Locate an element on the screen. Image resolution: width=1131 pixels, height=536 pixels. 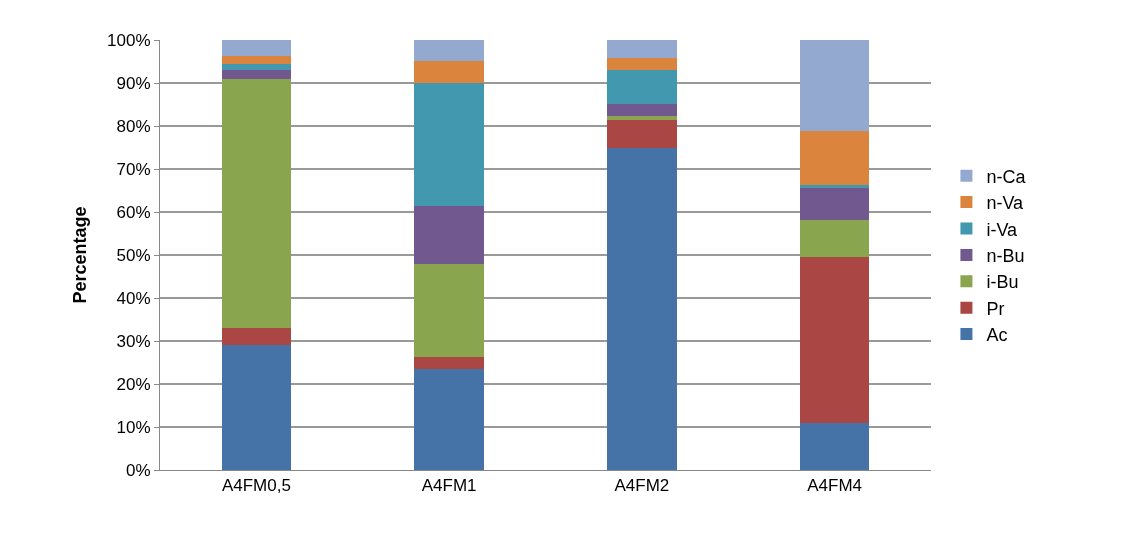
y-tick-label: 10% is located at coordinates (133, 427).